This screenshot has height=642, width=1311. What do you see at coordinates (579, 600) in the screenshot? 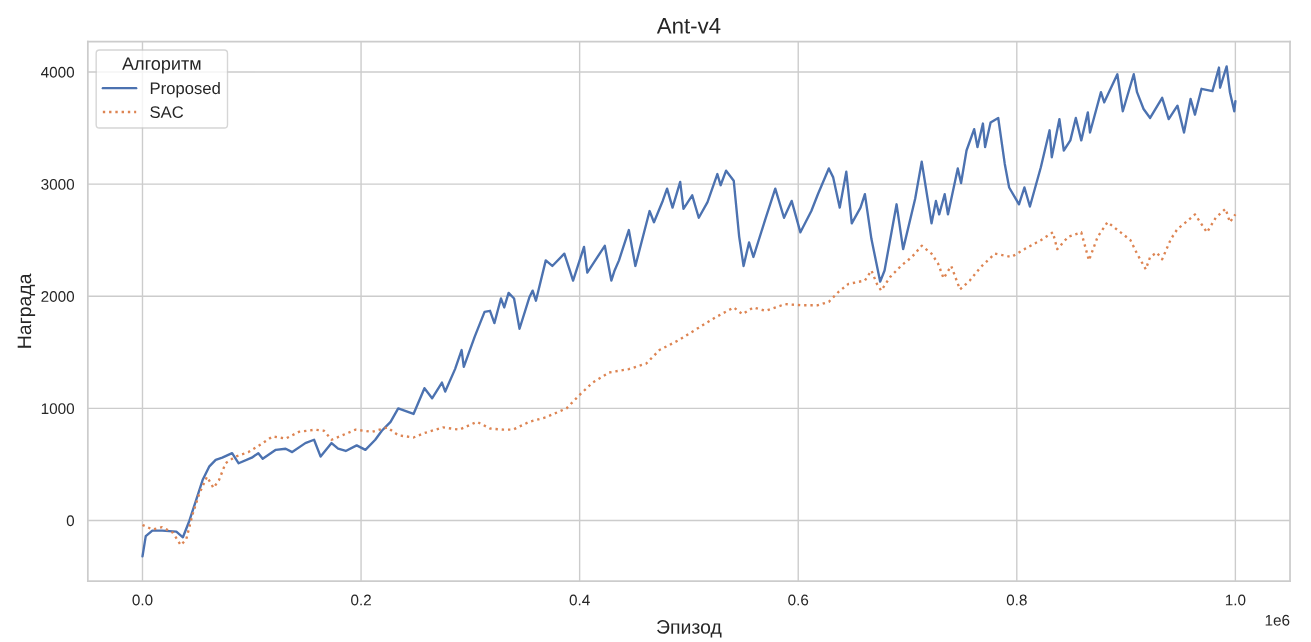
I see `x-tick-label: 0.4` at bounding box center [579, 600].